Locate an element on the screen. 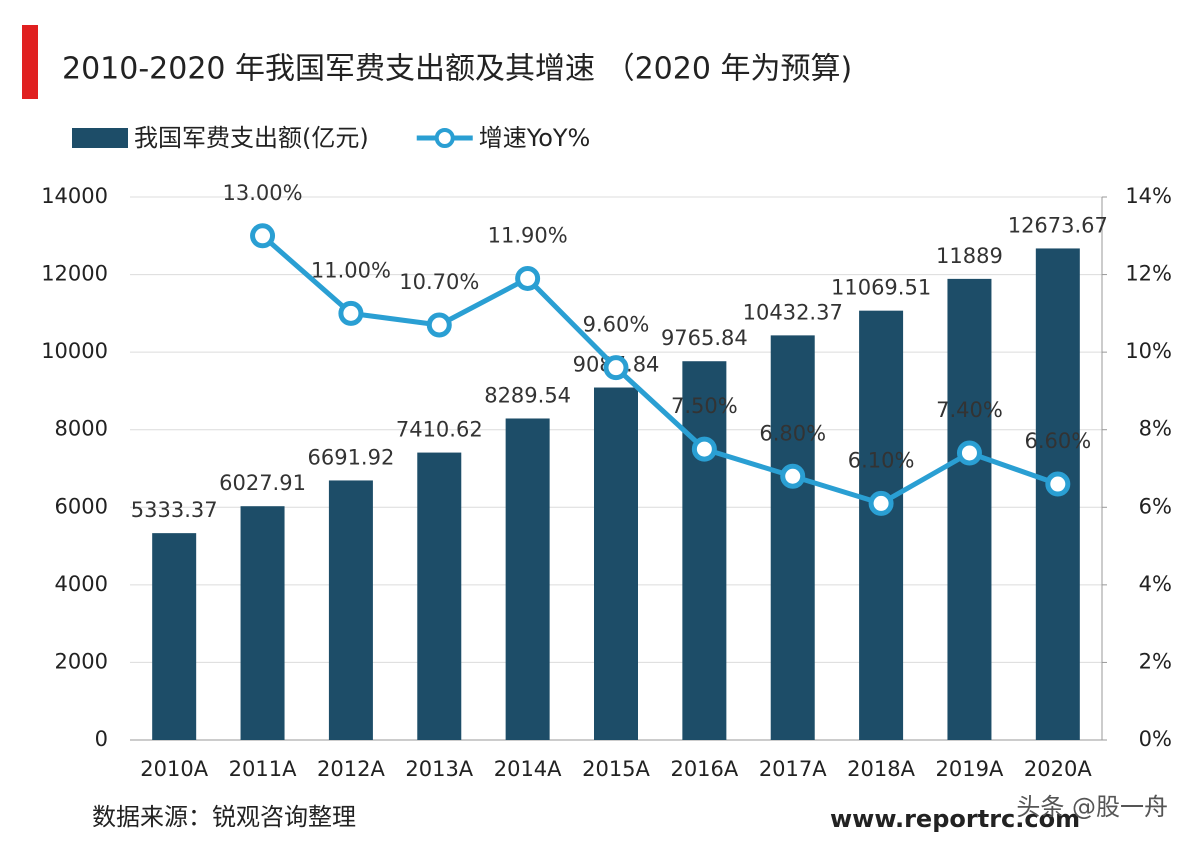 Image resolution: width=1194 pixels, height=850 pixels. x-tick-label: 2012A is located at coordinates (351, 769).